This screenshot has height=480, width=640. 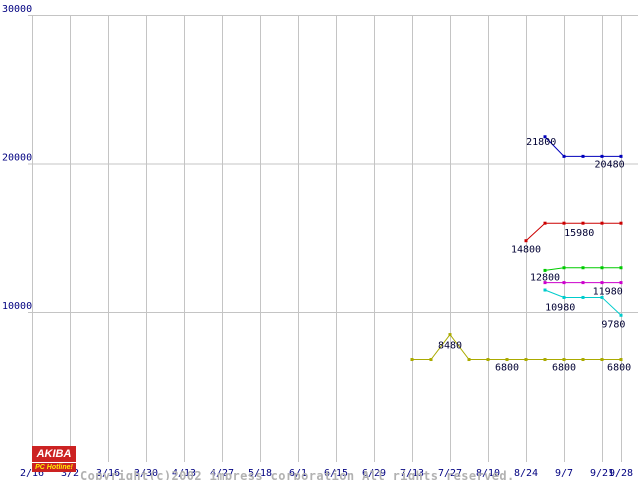 What do you see at coordinates (374, 473) in the screenshot?
I see `x-tick-label: 6/29` at bounding box center [374, 473].